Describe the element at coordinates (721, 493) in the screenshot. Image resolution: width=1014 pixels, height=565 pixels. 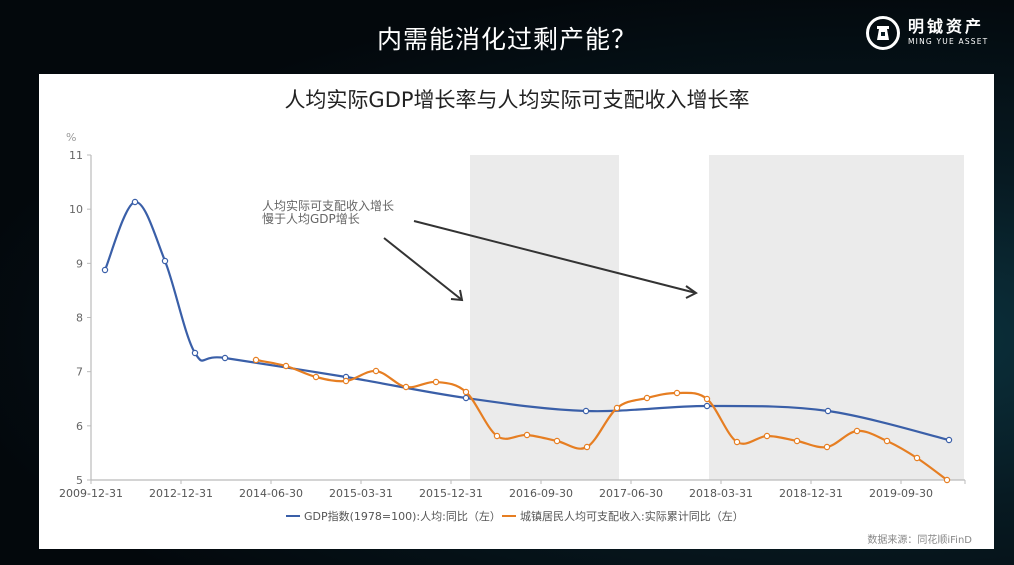
I see `x-tick-label: 2018-03-31` at that location.